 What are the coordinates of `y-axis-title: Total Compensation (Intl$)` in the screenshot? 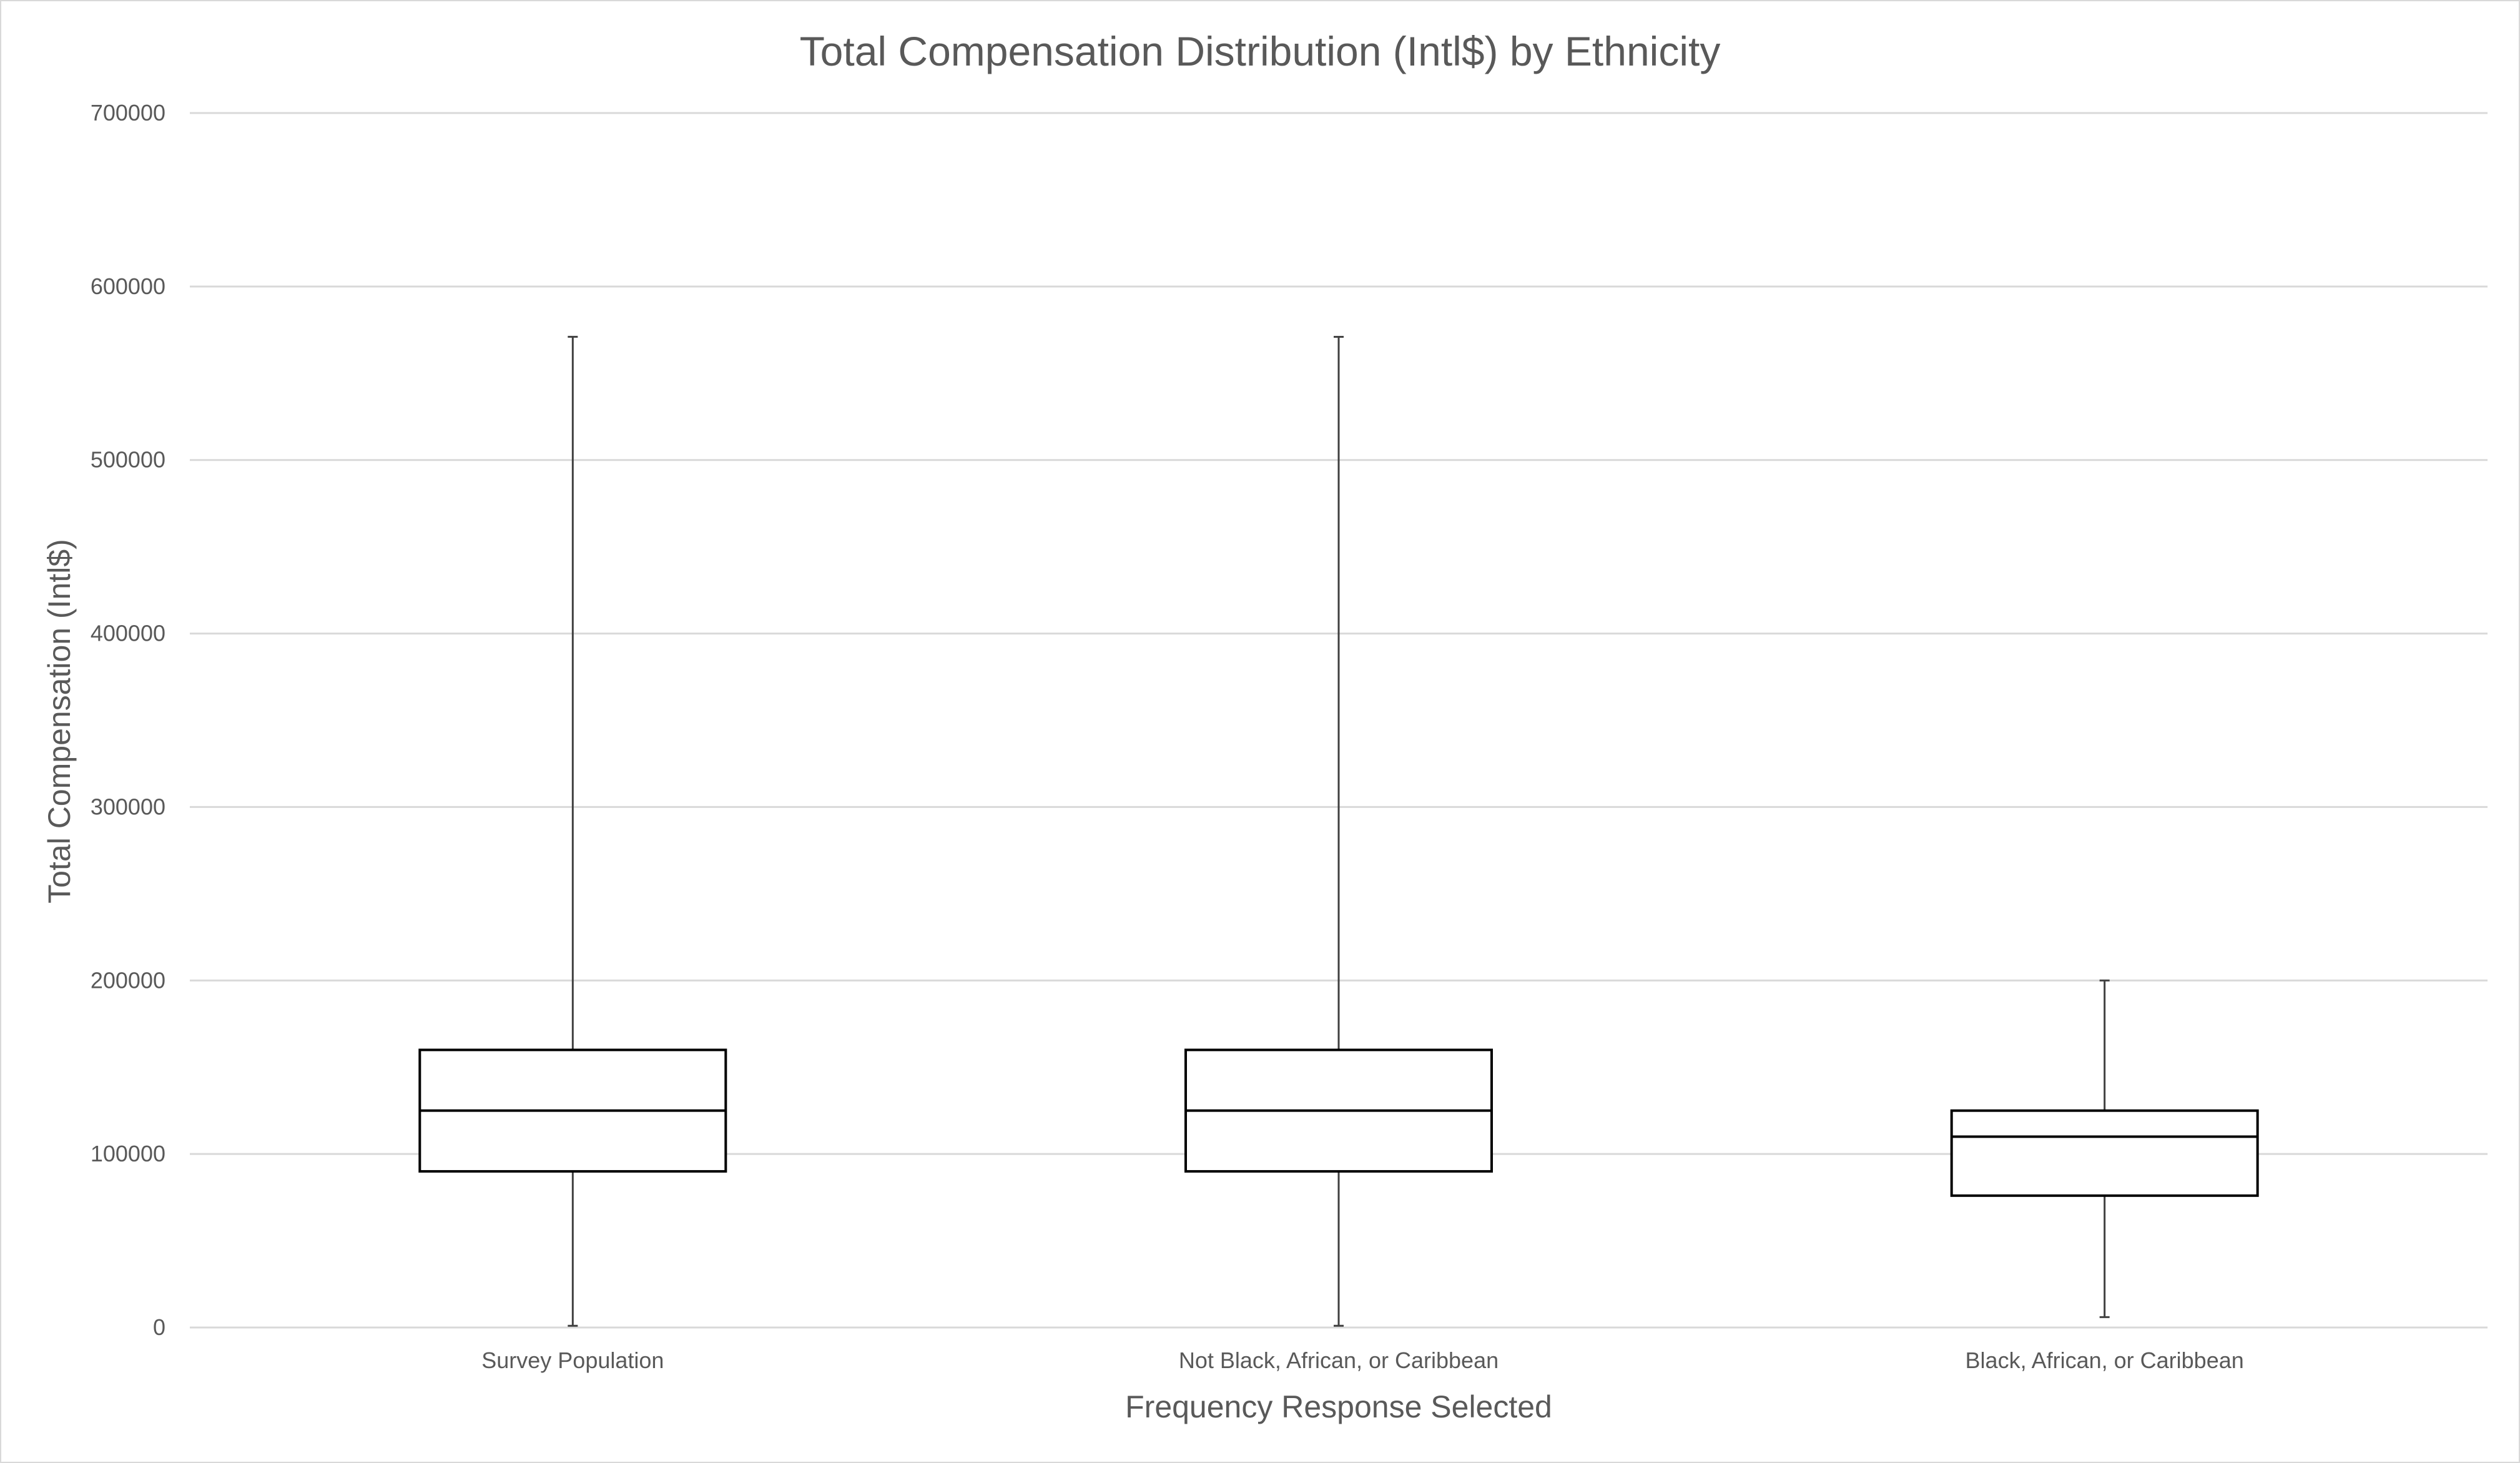 It's located at (60, 721).